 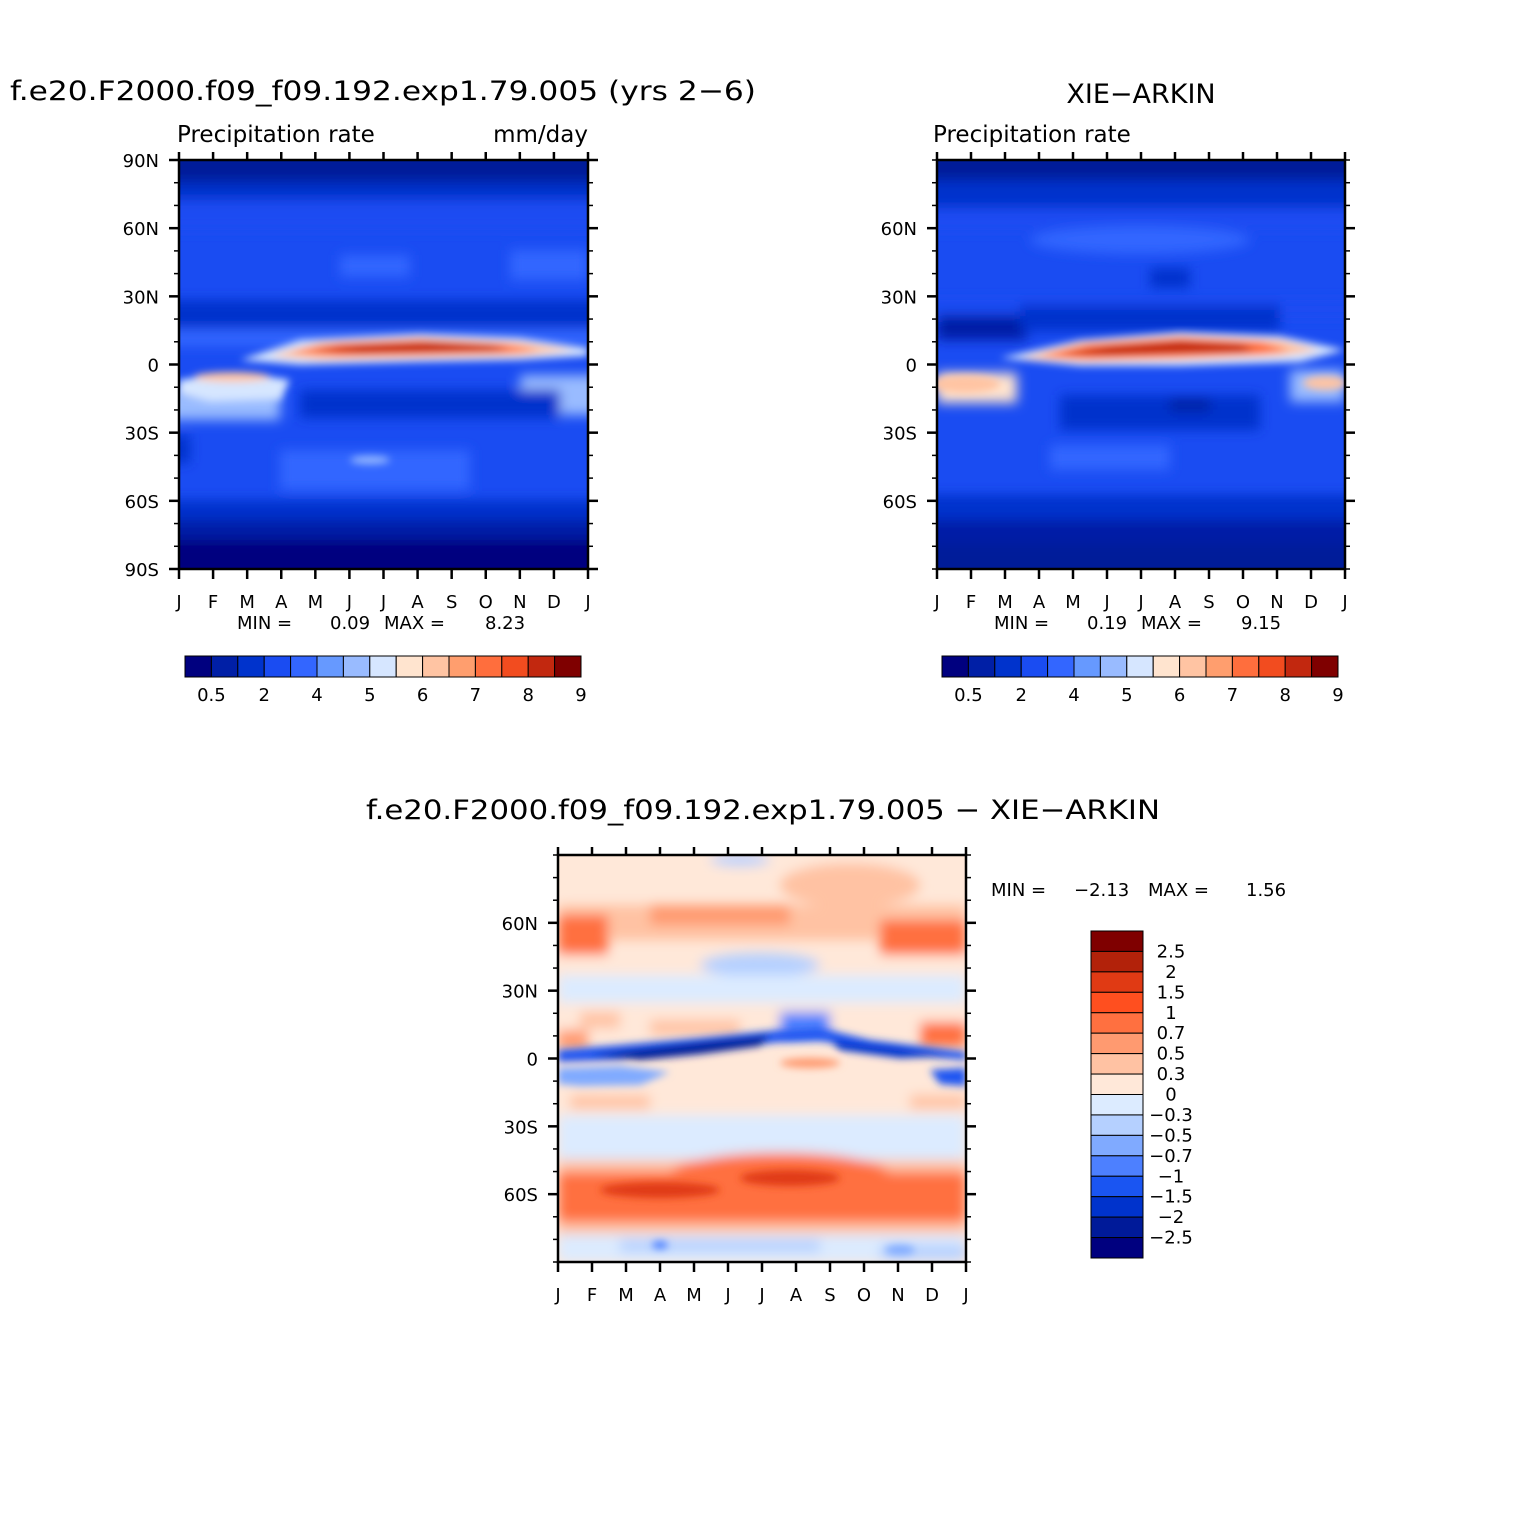 I want to click on diff-max-label: MAX =, so click(x=1178, y=890).